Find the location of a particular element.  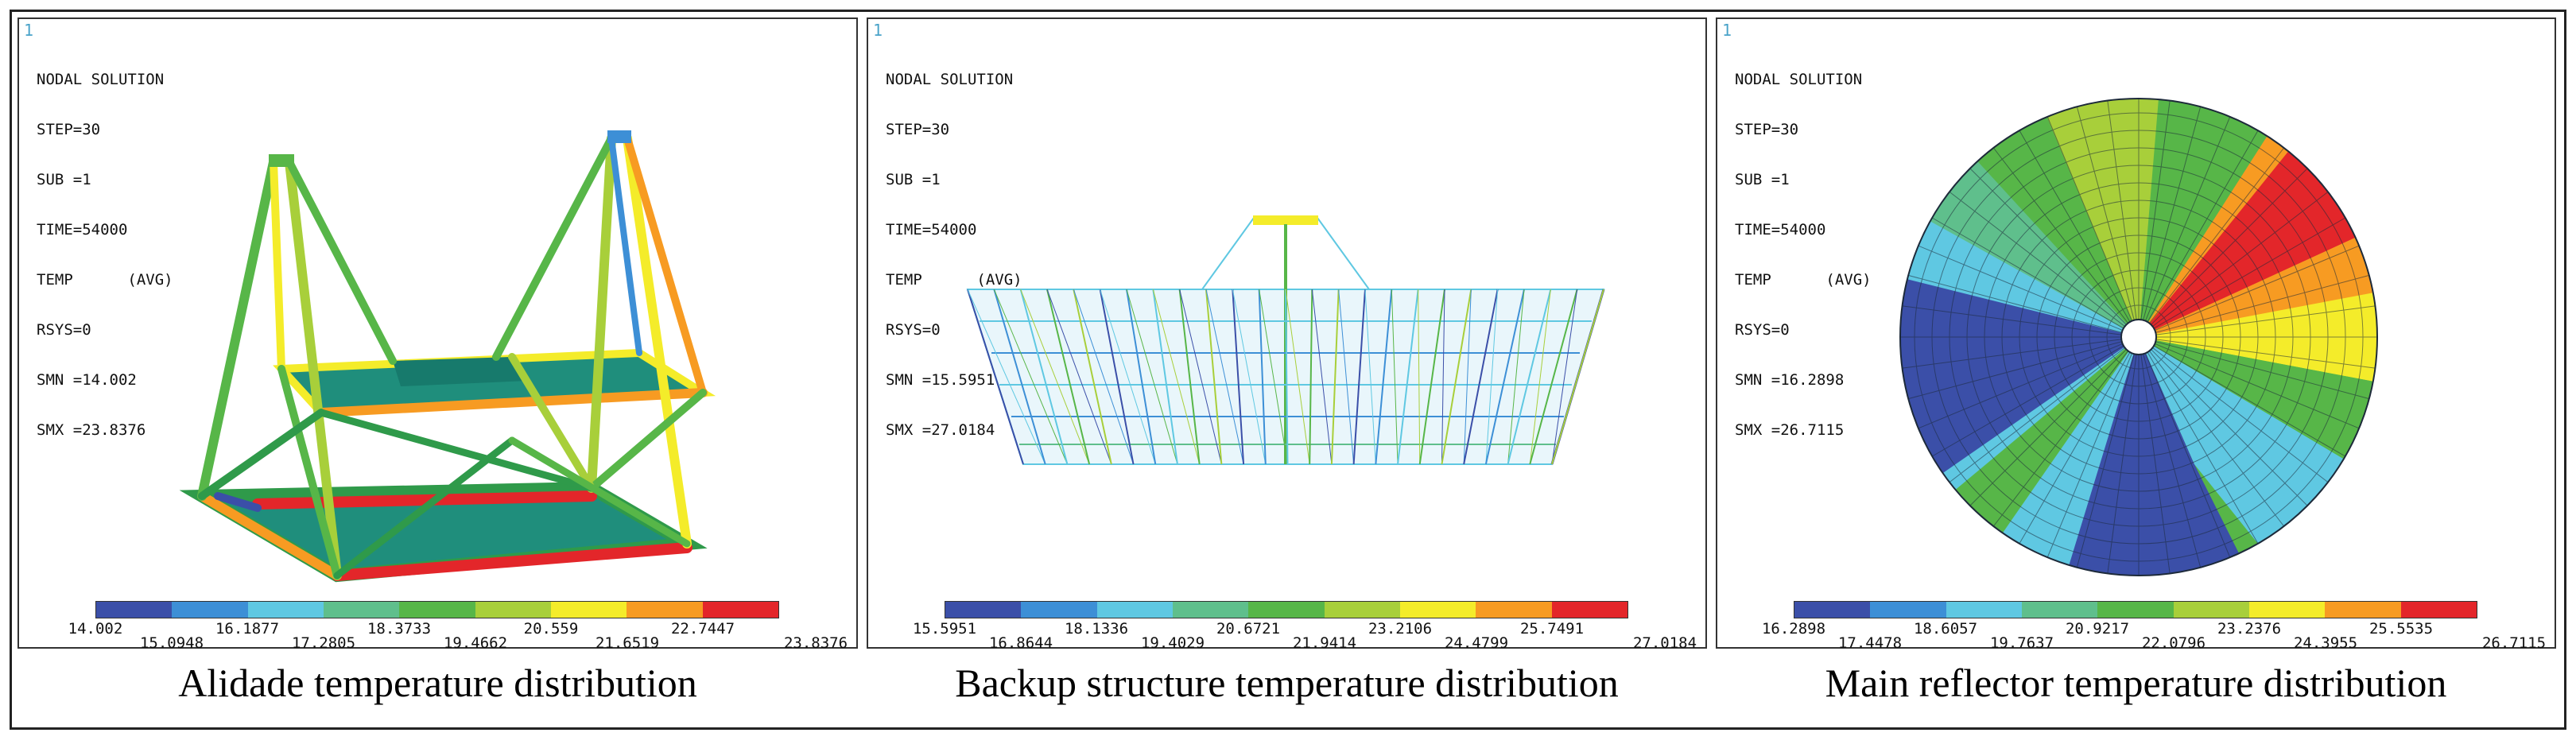

legend-tick-label: 20.9217 is located at coordinates (2097, 629).